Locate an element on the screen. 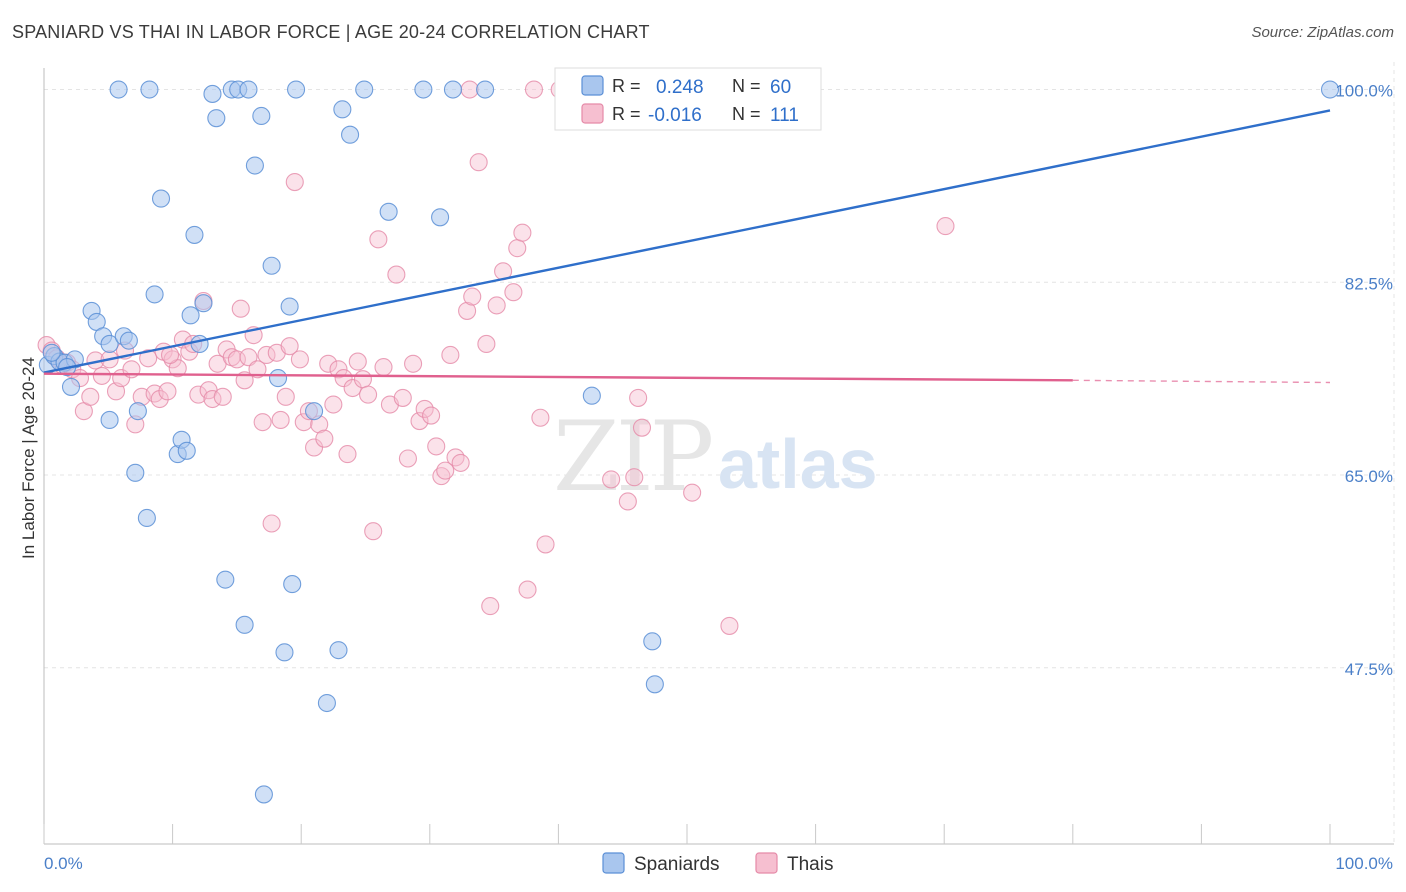  bottom-legend-thais: Thais is located at coordinates (810, 864).